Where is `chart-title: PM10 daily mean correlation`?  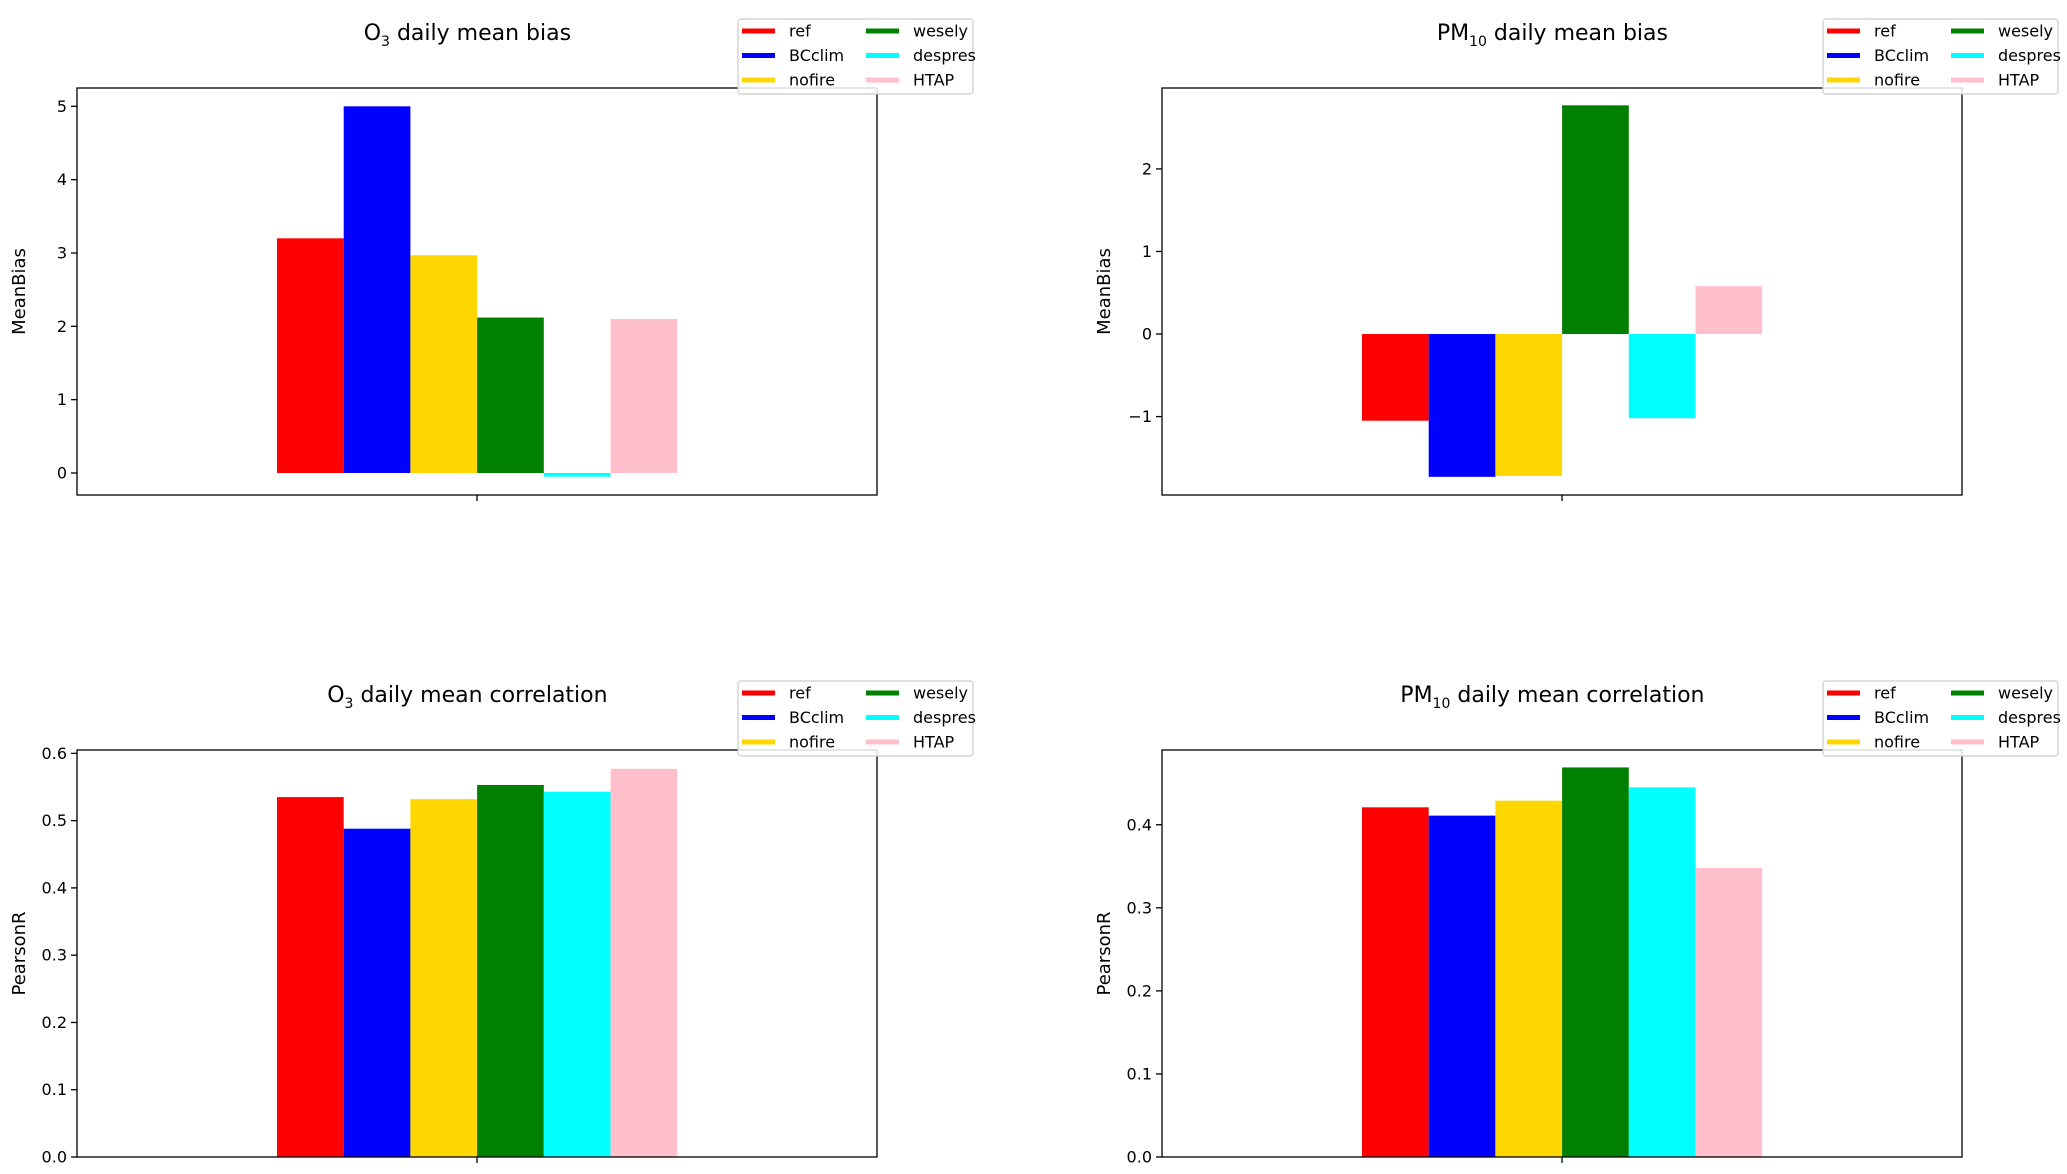 chart-title: PM10 daily mean correlation is located at coordinates (1552, 697).